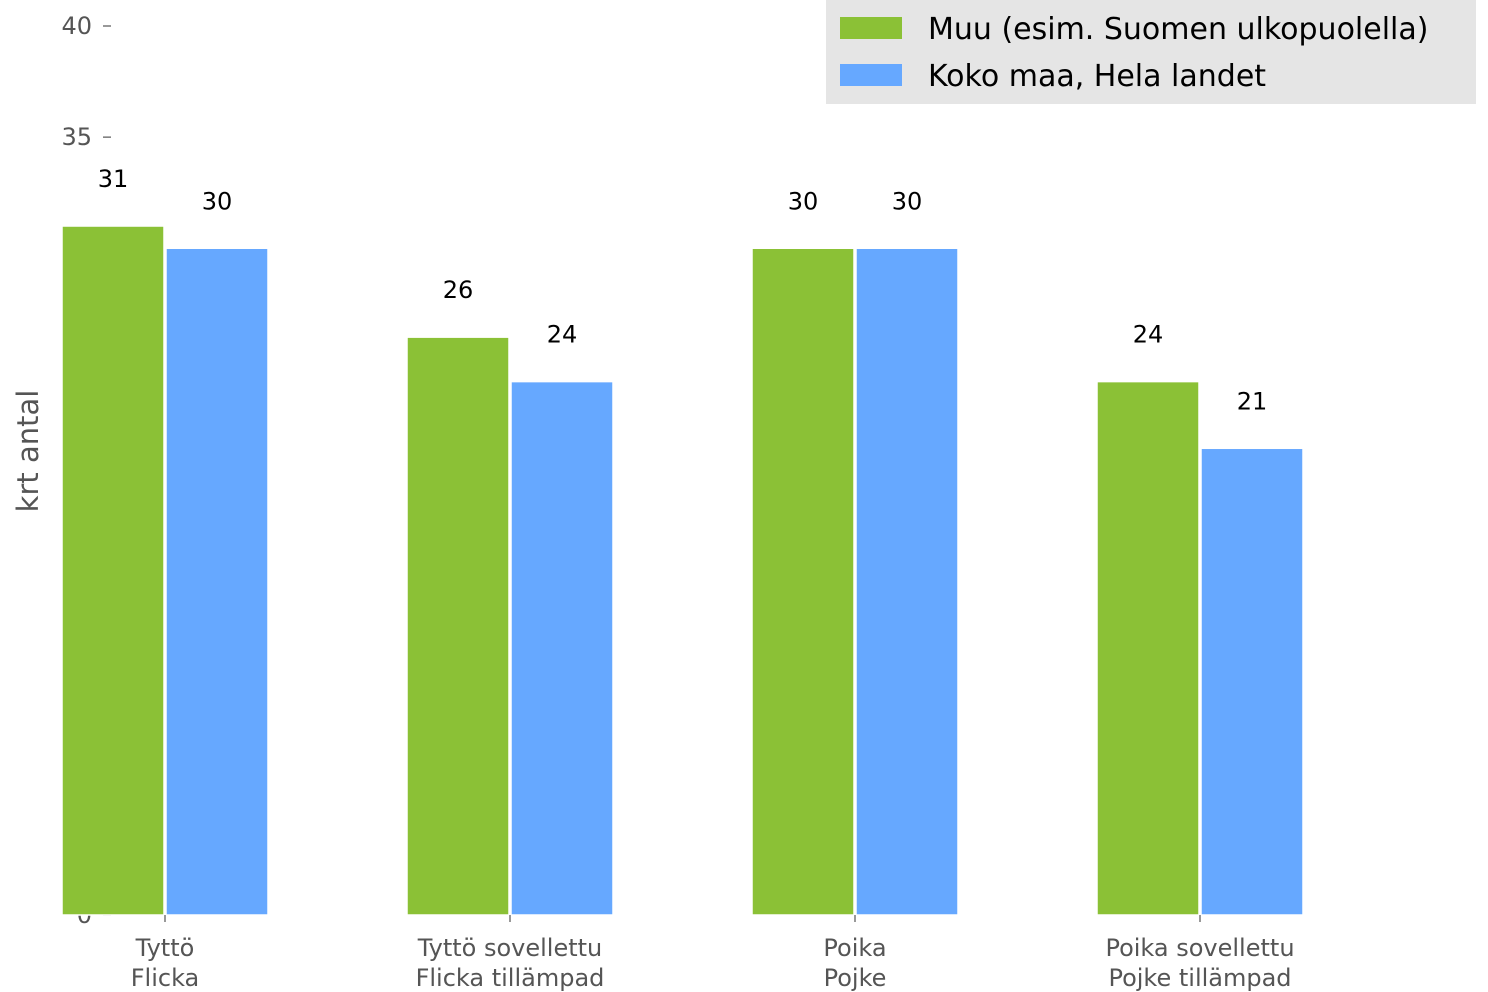 The image size is (1488, 992). What do you see at coordinates (76, 26) in the screenshot?
I see `y-tick-label: 40` at bounding box center [76, 26].